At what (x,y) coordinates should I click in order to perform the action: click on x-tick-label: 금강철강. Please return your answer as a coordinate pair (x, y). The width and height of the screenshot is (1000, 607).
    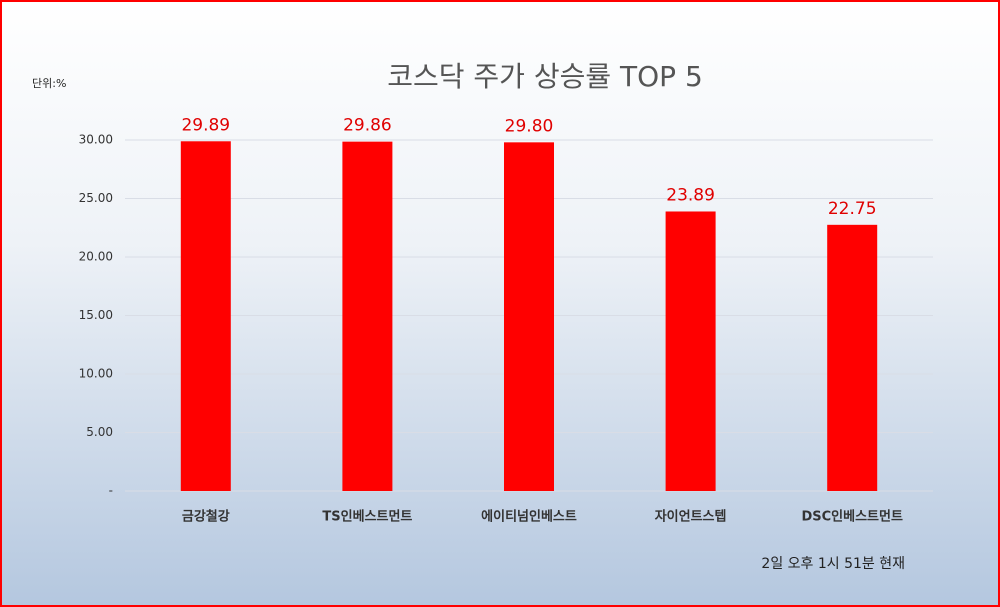
    Looking at the image, I should click on (206, 517).